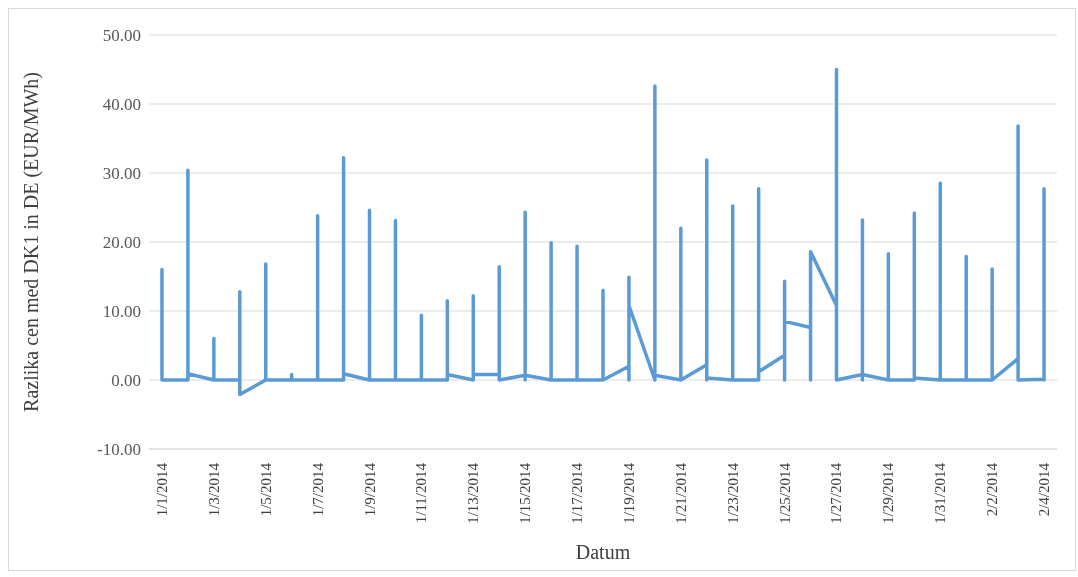 Image resolution: width=1078 pixels, height=577 pixels. Describe the element at coordinates (784, 493) in the screenshot. I see `x-tick-label: 1/25/2014` at that location.